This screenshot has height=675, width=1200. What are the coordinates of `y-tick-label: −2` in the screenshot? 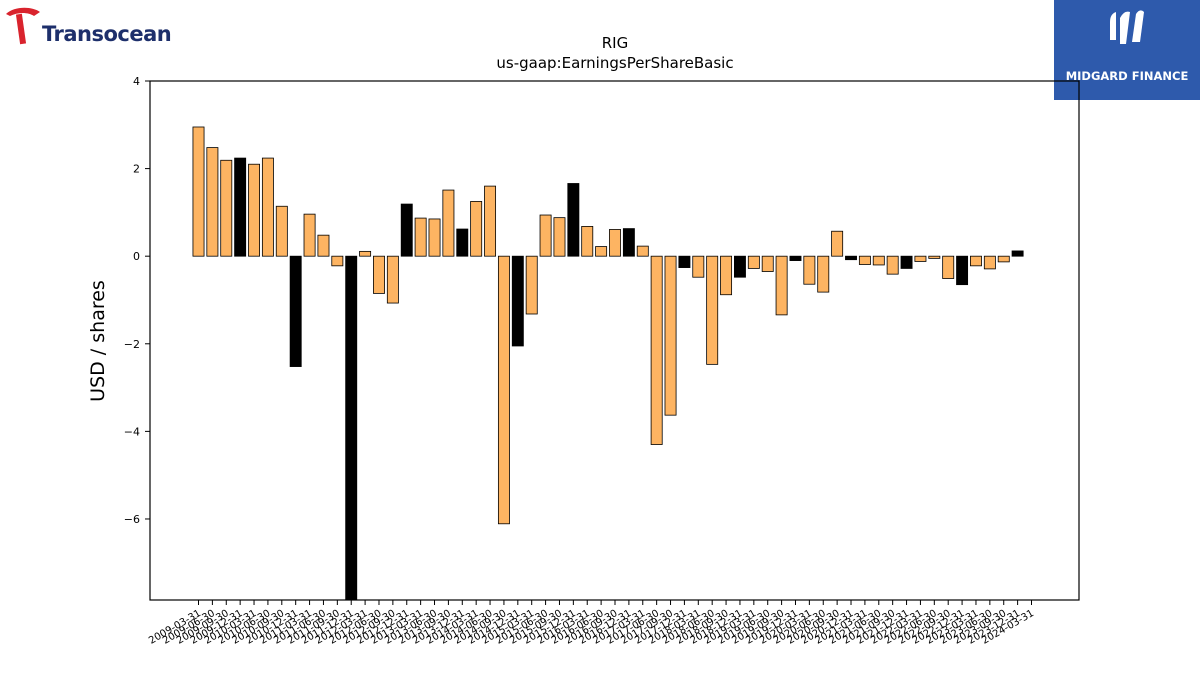 It's located at (132, 344).